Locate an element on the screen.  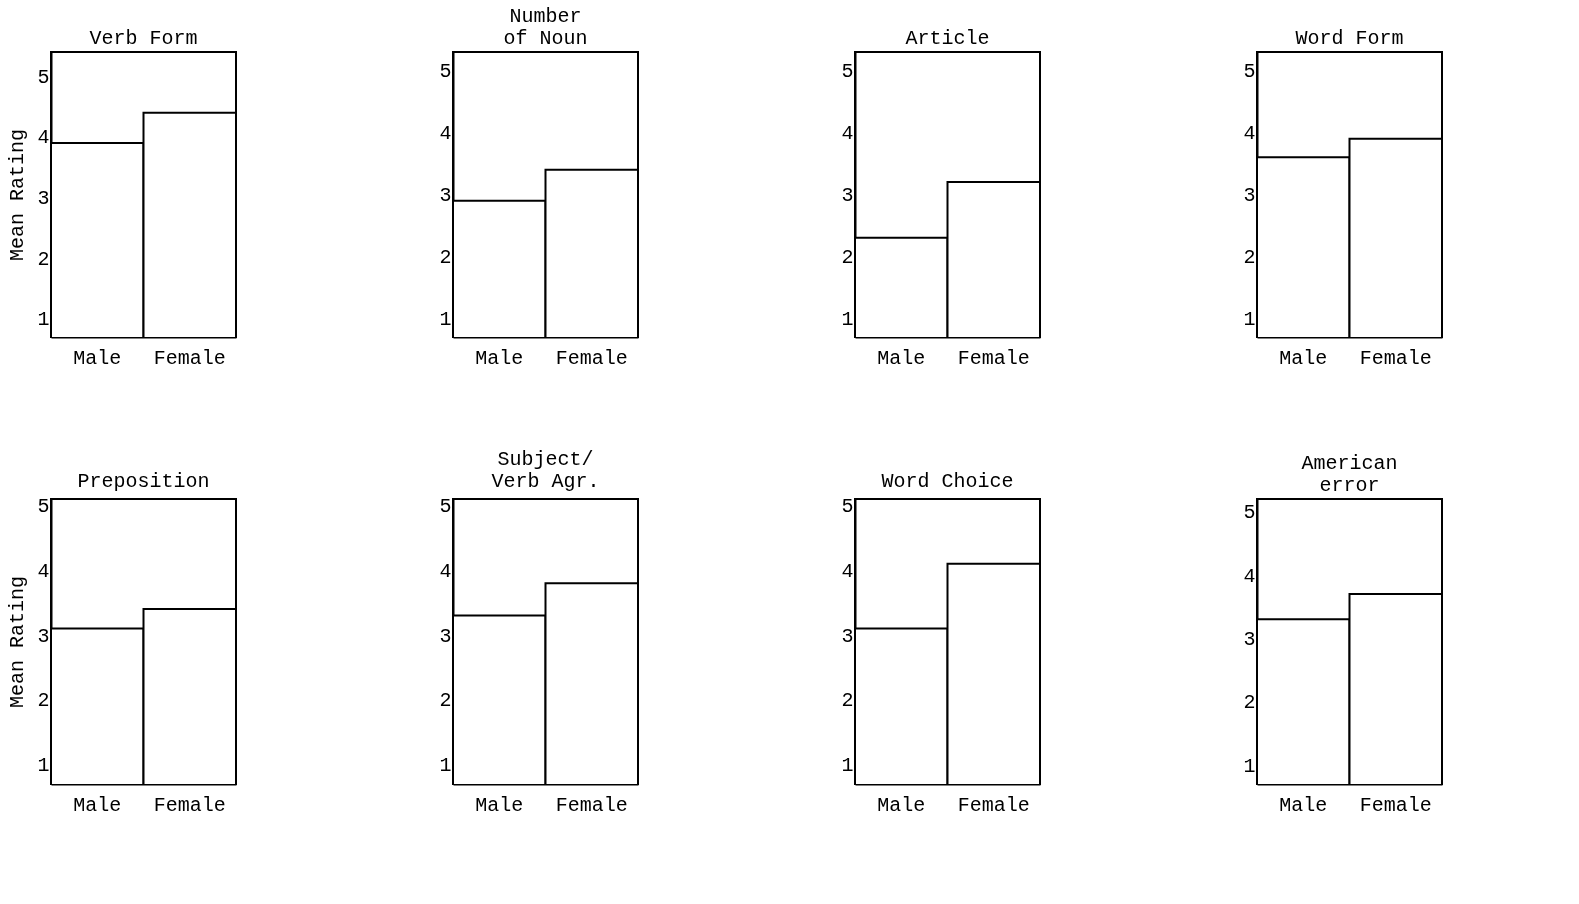
chart-title: Verb Form is located at coordinates (143, 38).